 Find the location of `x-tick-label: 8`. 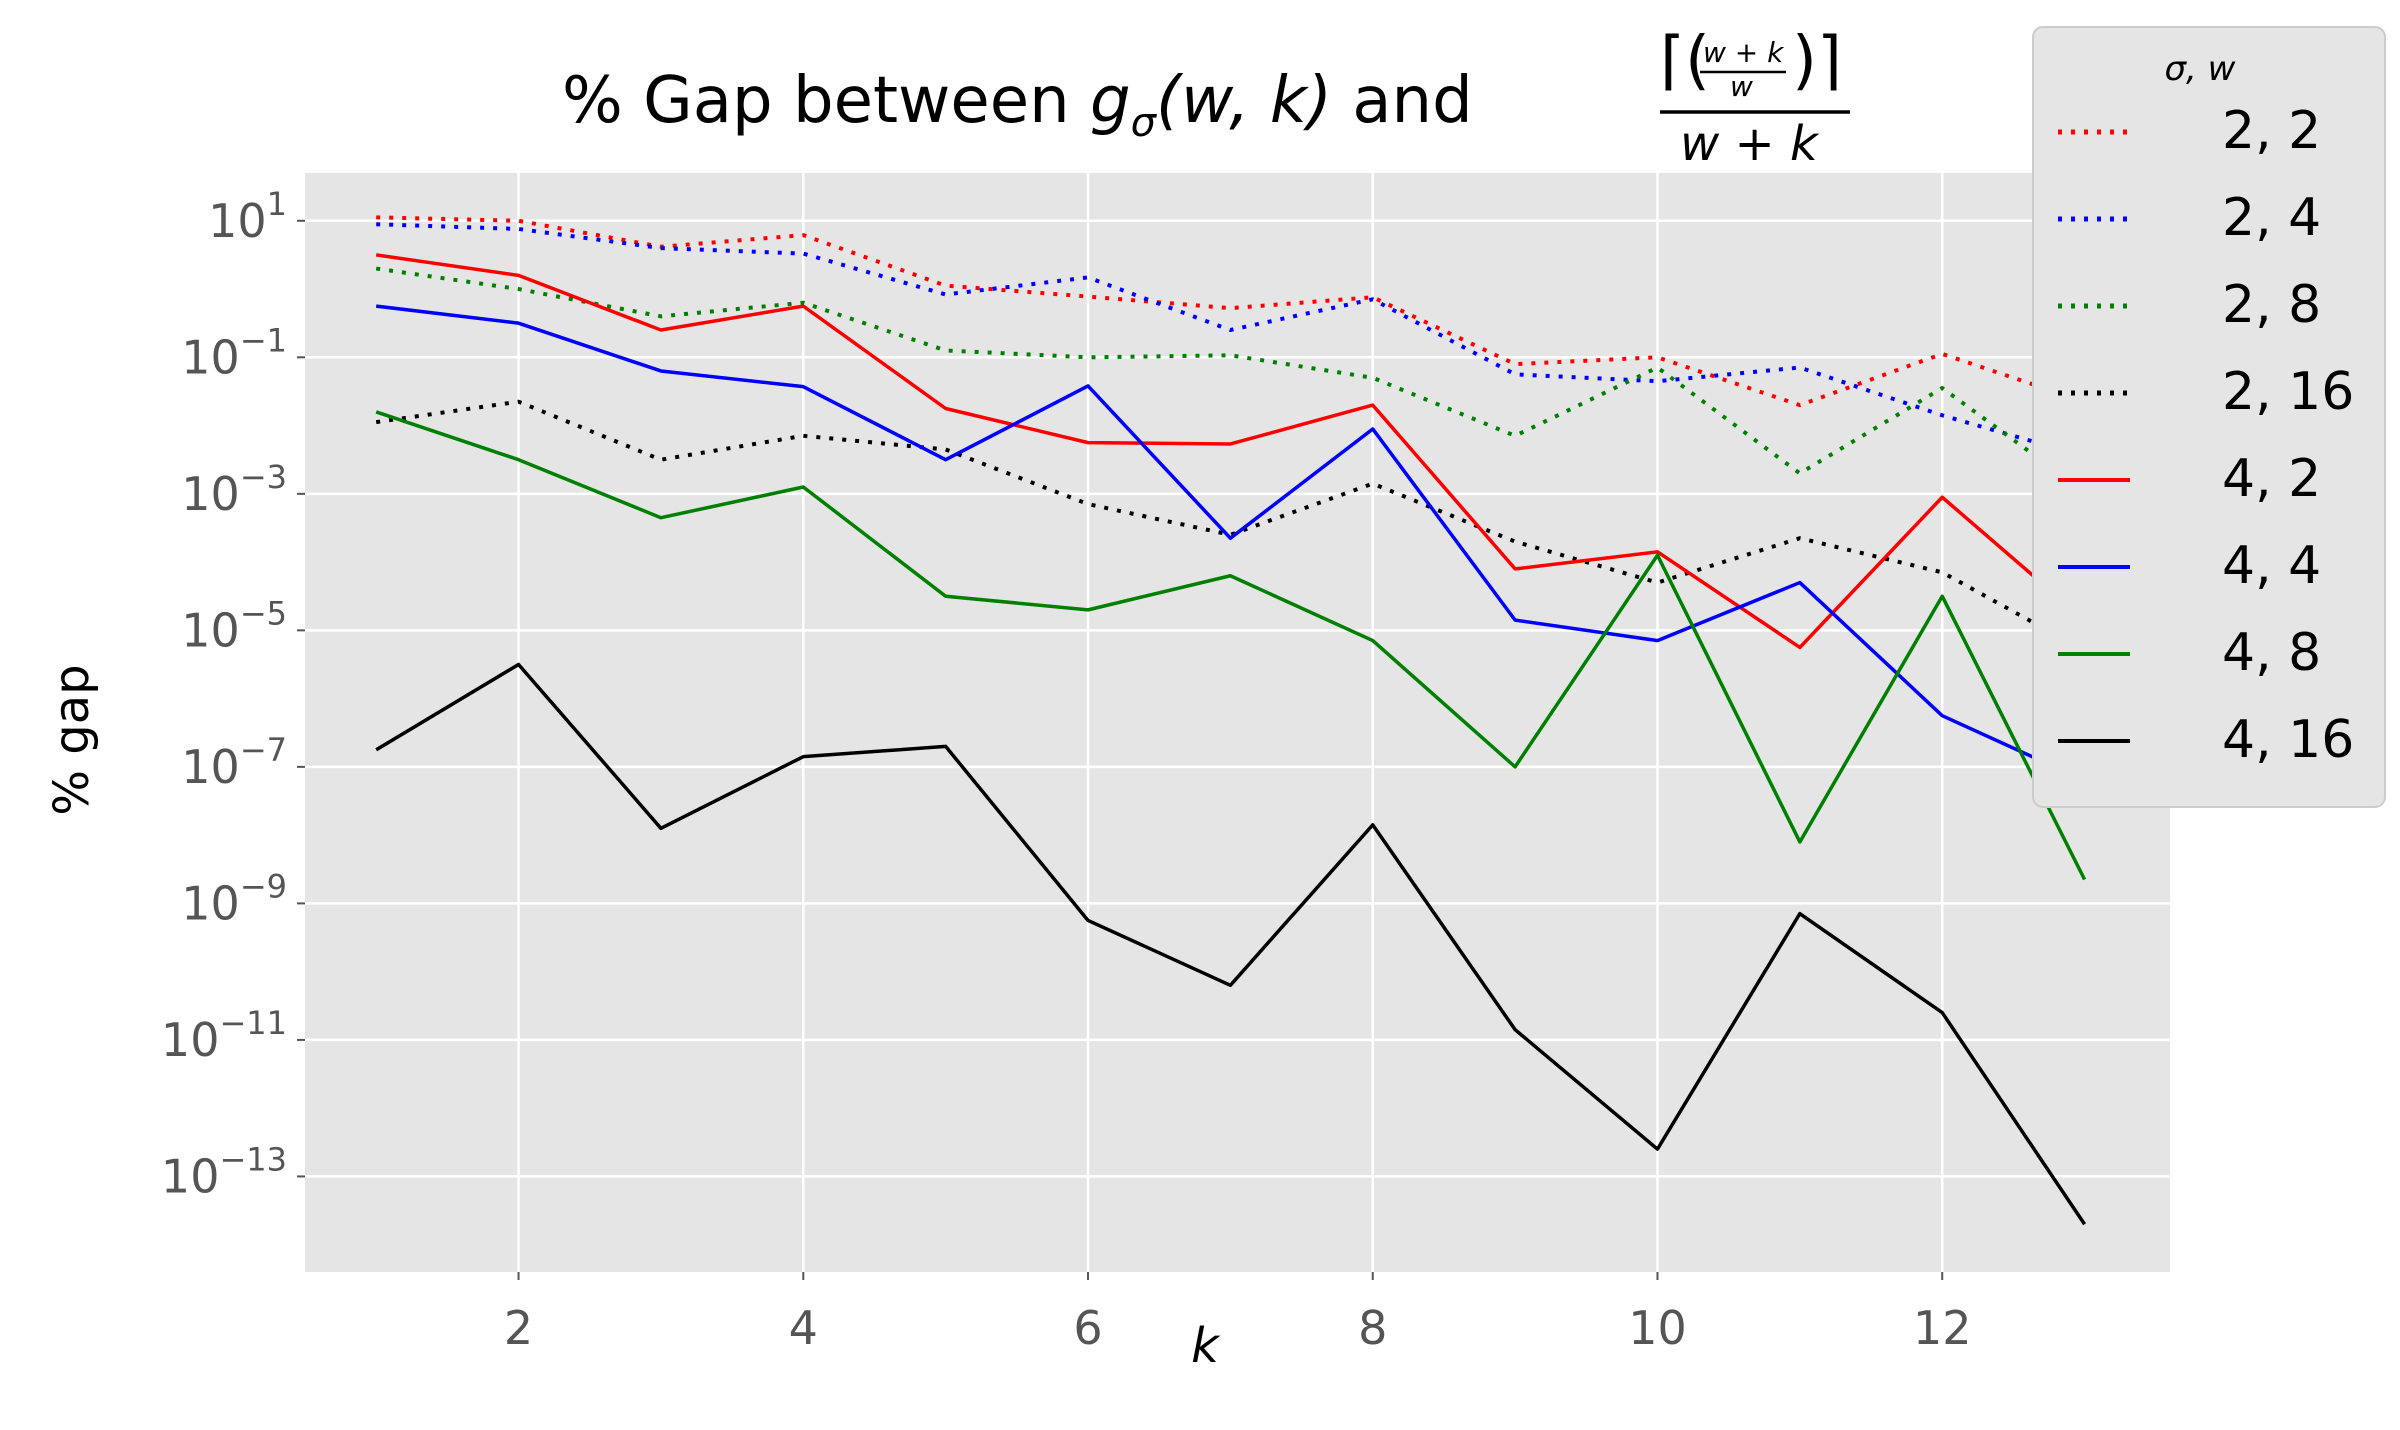

x-tick-label: 8 is located at coordinates (1372, 1328).